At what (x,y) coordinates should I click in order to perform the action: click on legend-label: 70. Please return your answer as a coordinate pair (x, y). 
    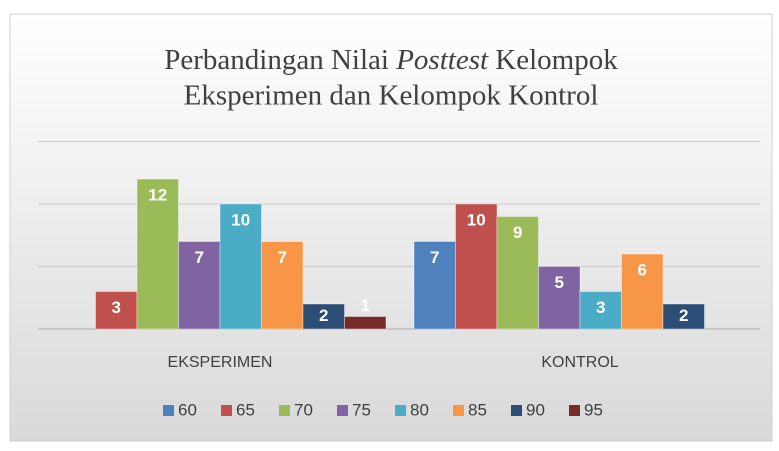
    Looking at the image, I should click on (303, 409).